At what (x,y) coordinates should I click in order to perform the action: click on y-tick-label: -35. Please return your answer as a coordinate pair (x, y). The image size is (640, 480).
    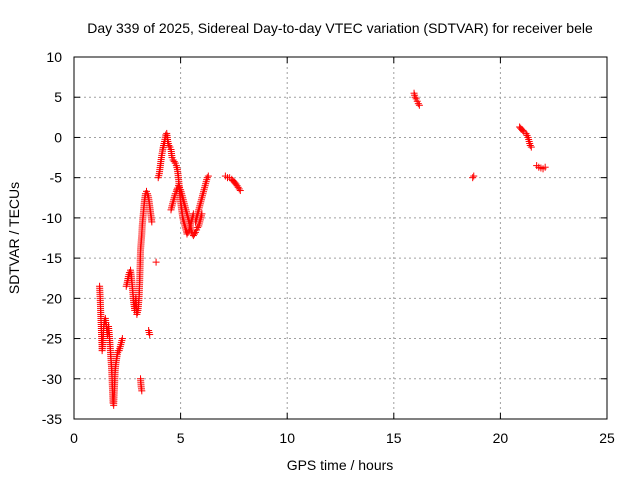
    Looking at the image, I should click on (52, 419).